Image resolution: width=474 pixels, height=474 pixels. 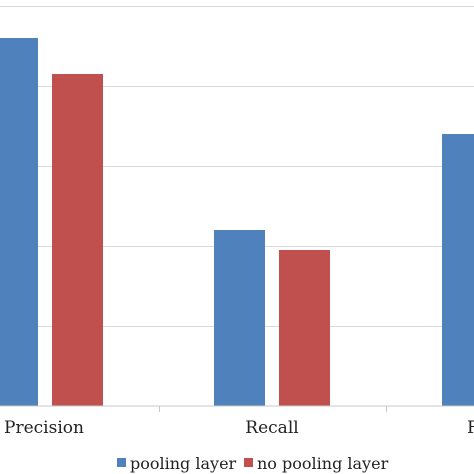 I want to click on legend-swatch-no-pooling-layer, so click(x=248, y=462).